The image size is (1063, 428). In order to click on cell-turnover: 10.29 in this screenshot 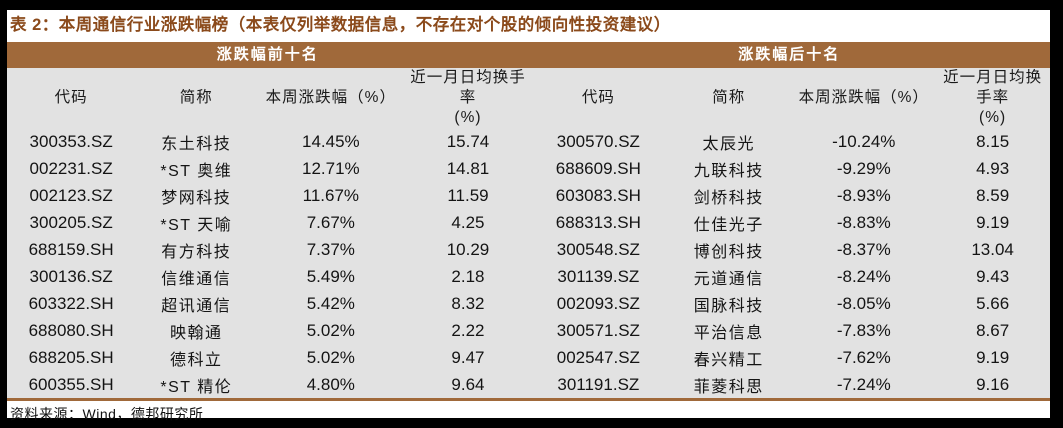, I will do `click(468, 249)`.